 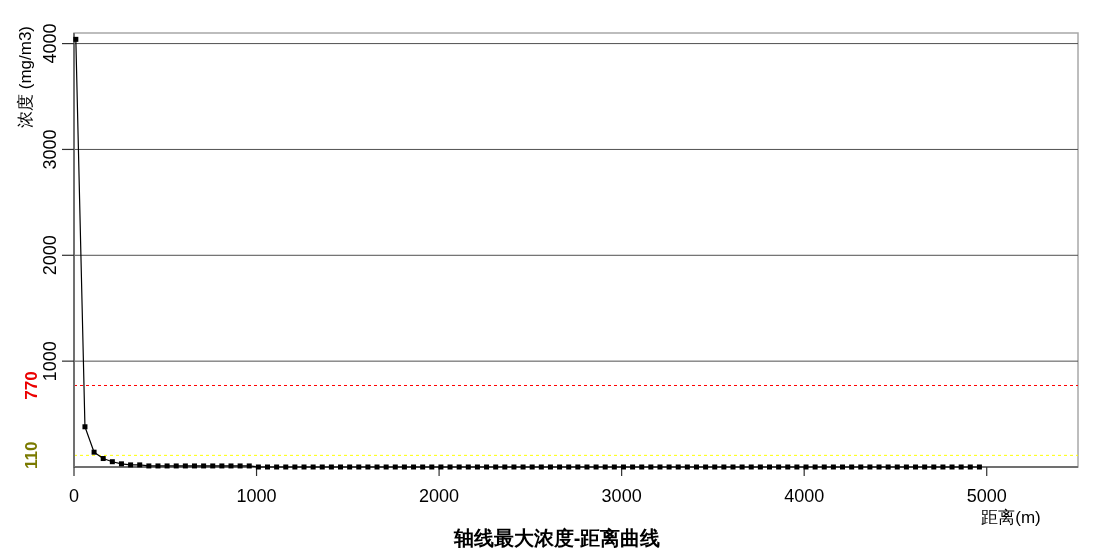 I want to click on x-tick-label: 5000, so click(x=986, y=496).